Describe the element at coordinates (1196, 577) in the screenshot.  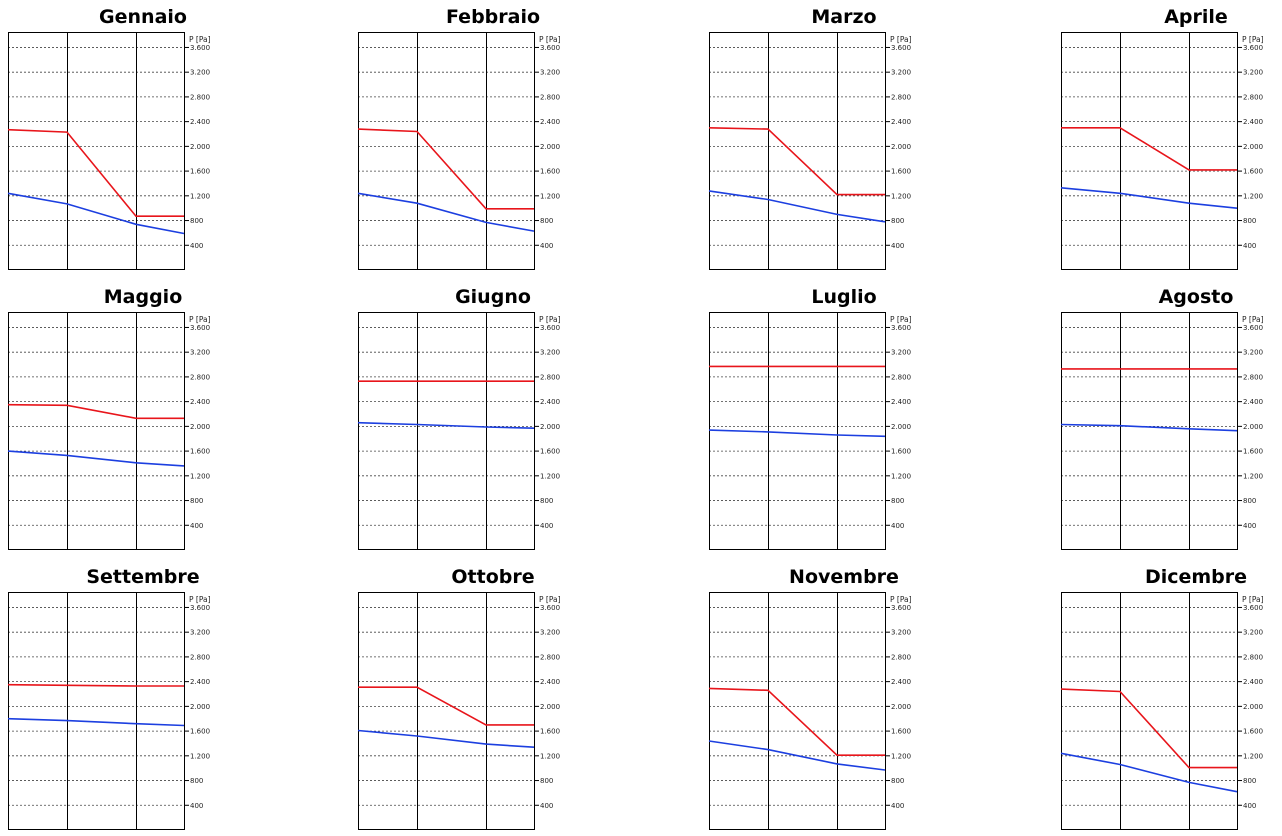
I see `chart-title: Dicembre` at that location.